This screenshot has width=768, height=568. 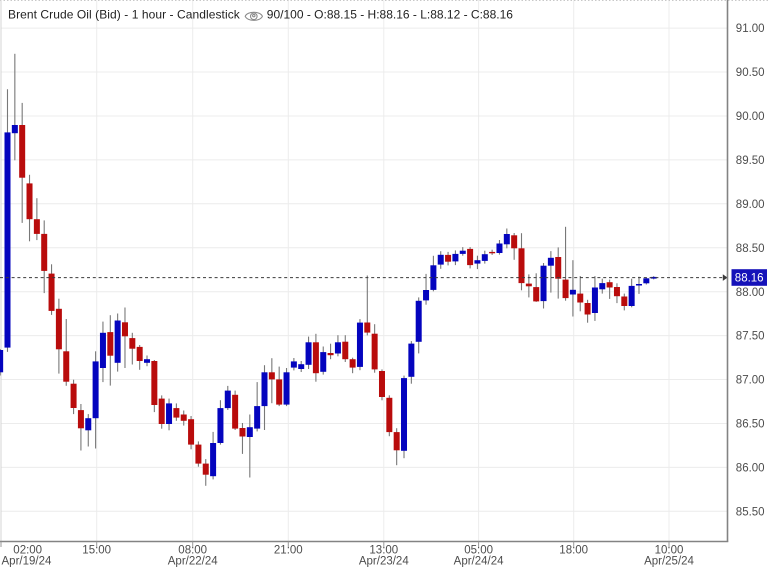 I want to click on svg-text: 02:00, so click(x=27, y=551).